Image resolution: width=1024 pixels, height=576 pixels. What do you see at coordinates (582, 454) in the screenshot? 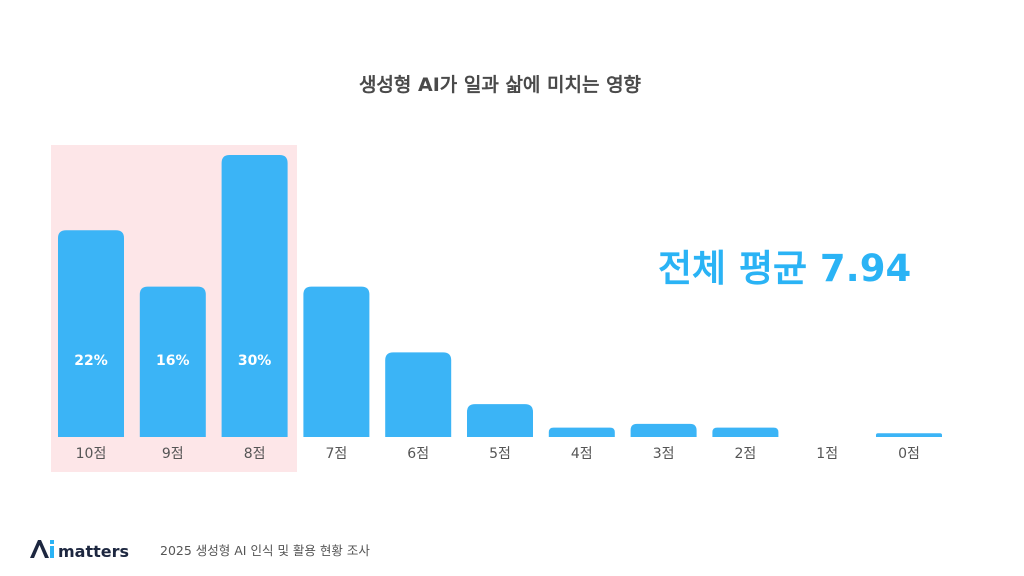
I see `tick-label: 4점` at bounding box center [582, 454].